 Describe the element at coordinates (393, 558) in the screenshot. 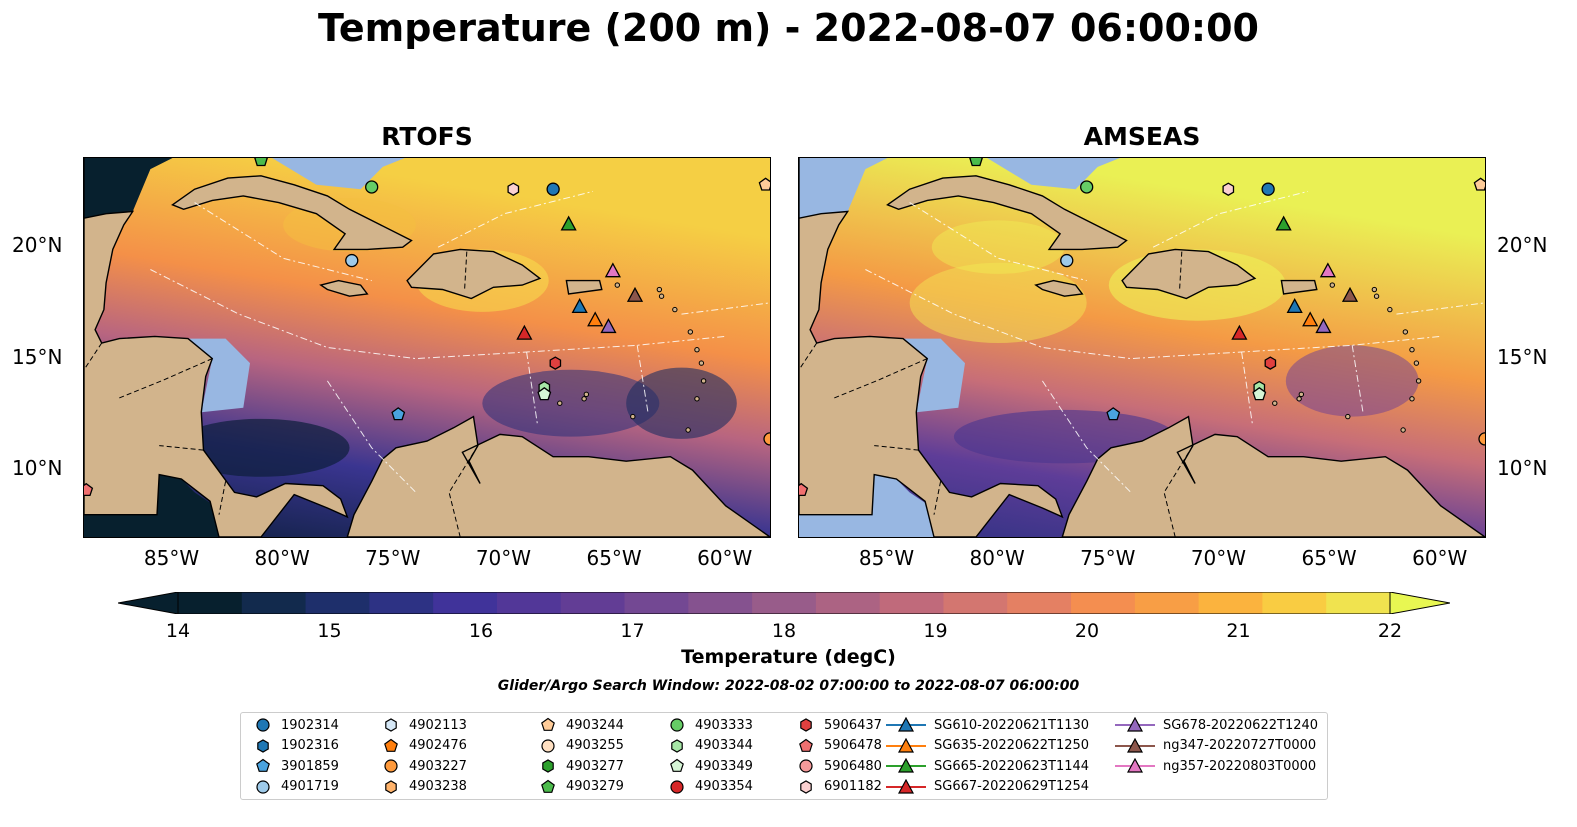

I see `lon-tick-label: 75°W` at that location.